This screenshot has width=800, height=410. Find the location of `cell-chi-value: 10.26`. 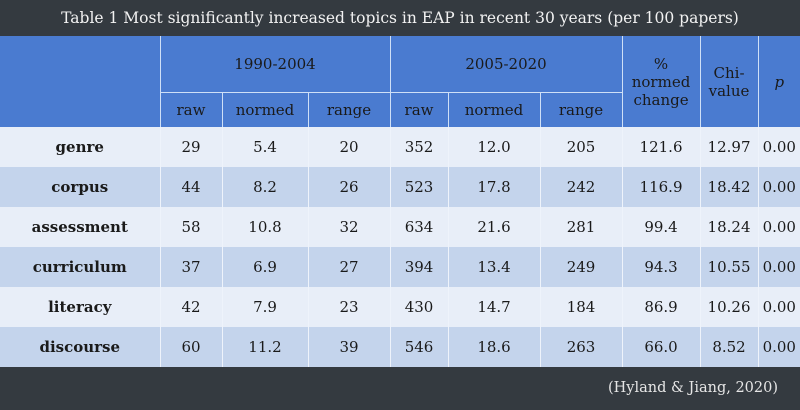

cell-chi-value: 10.26 is located at coordinates (729, 307).